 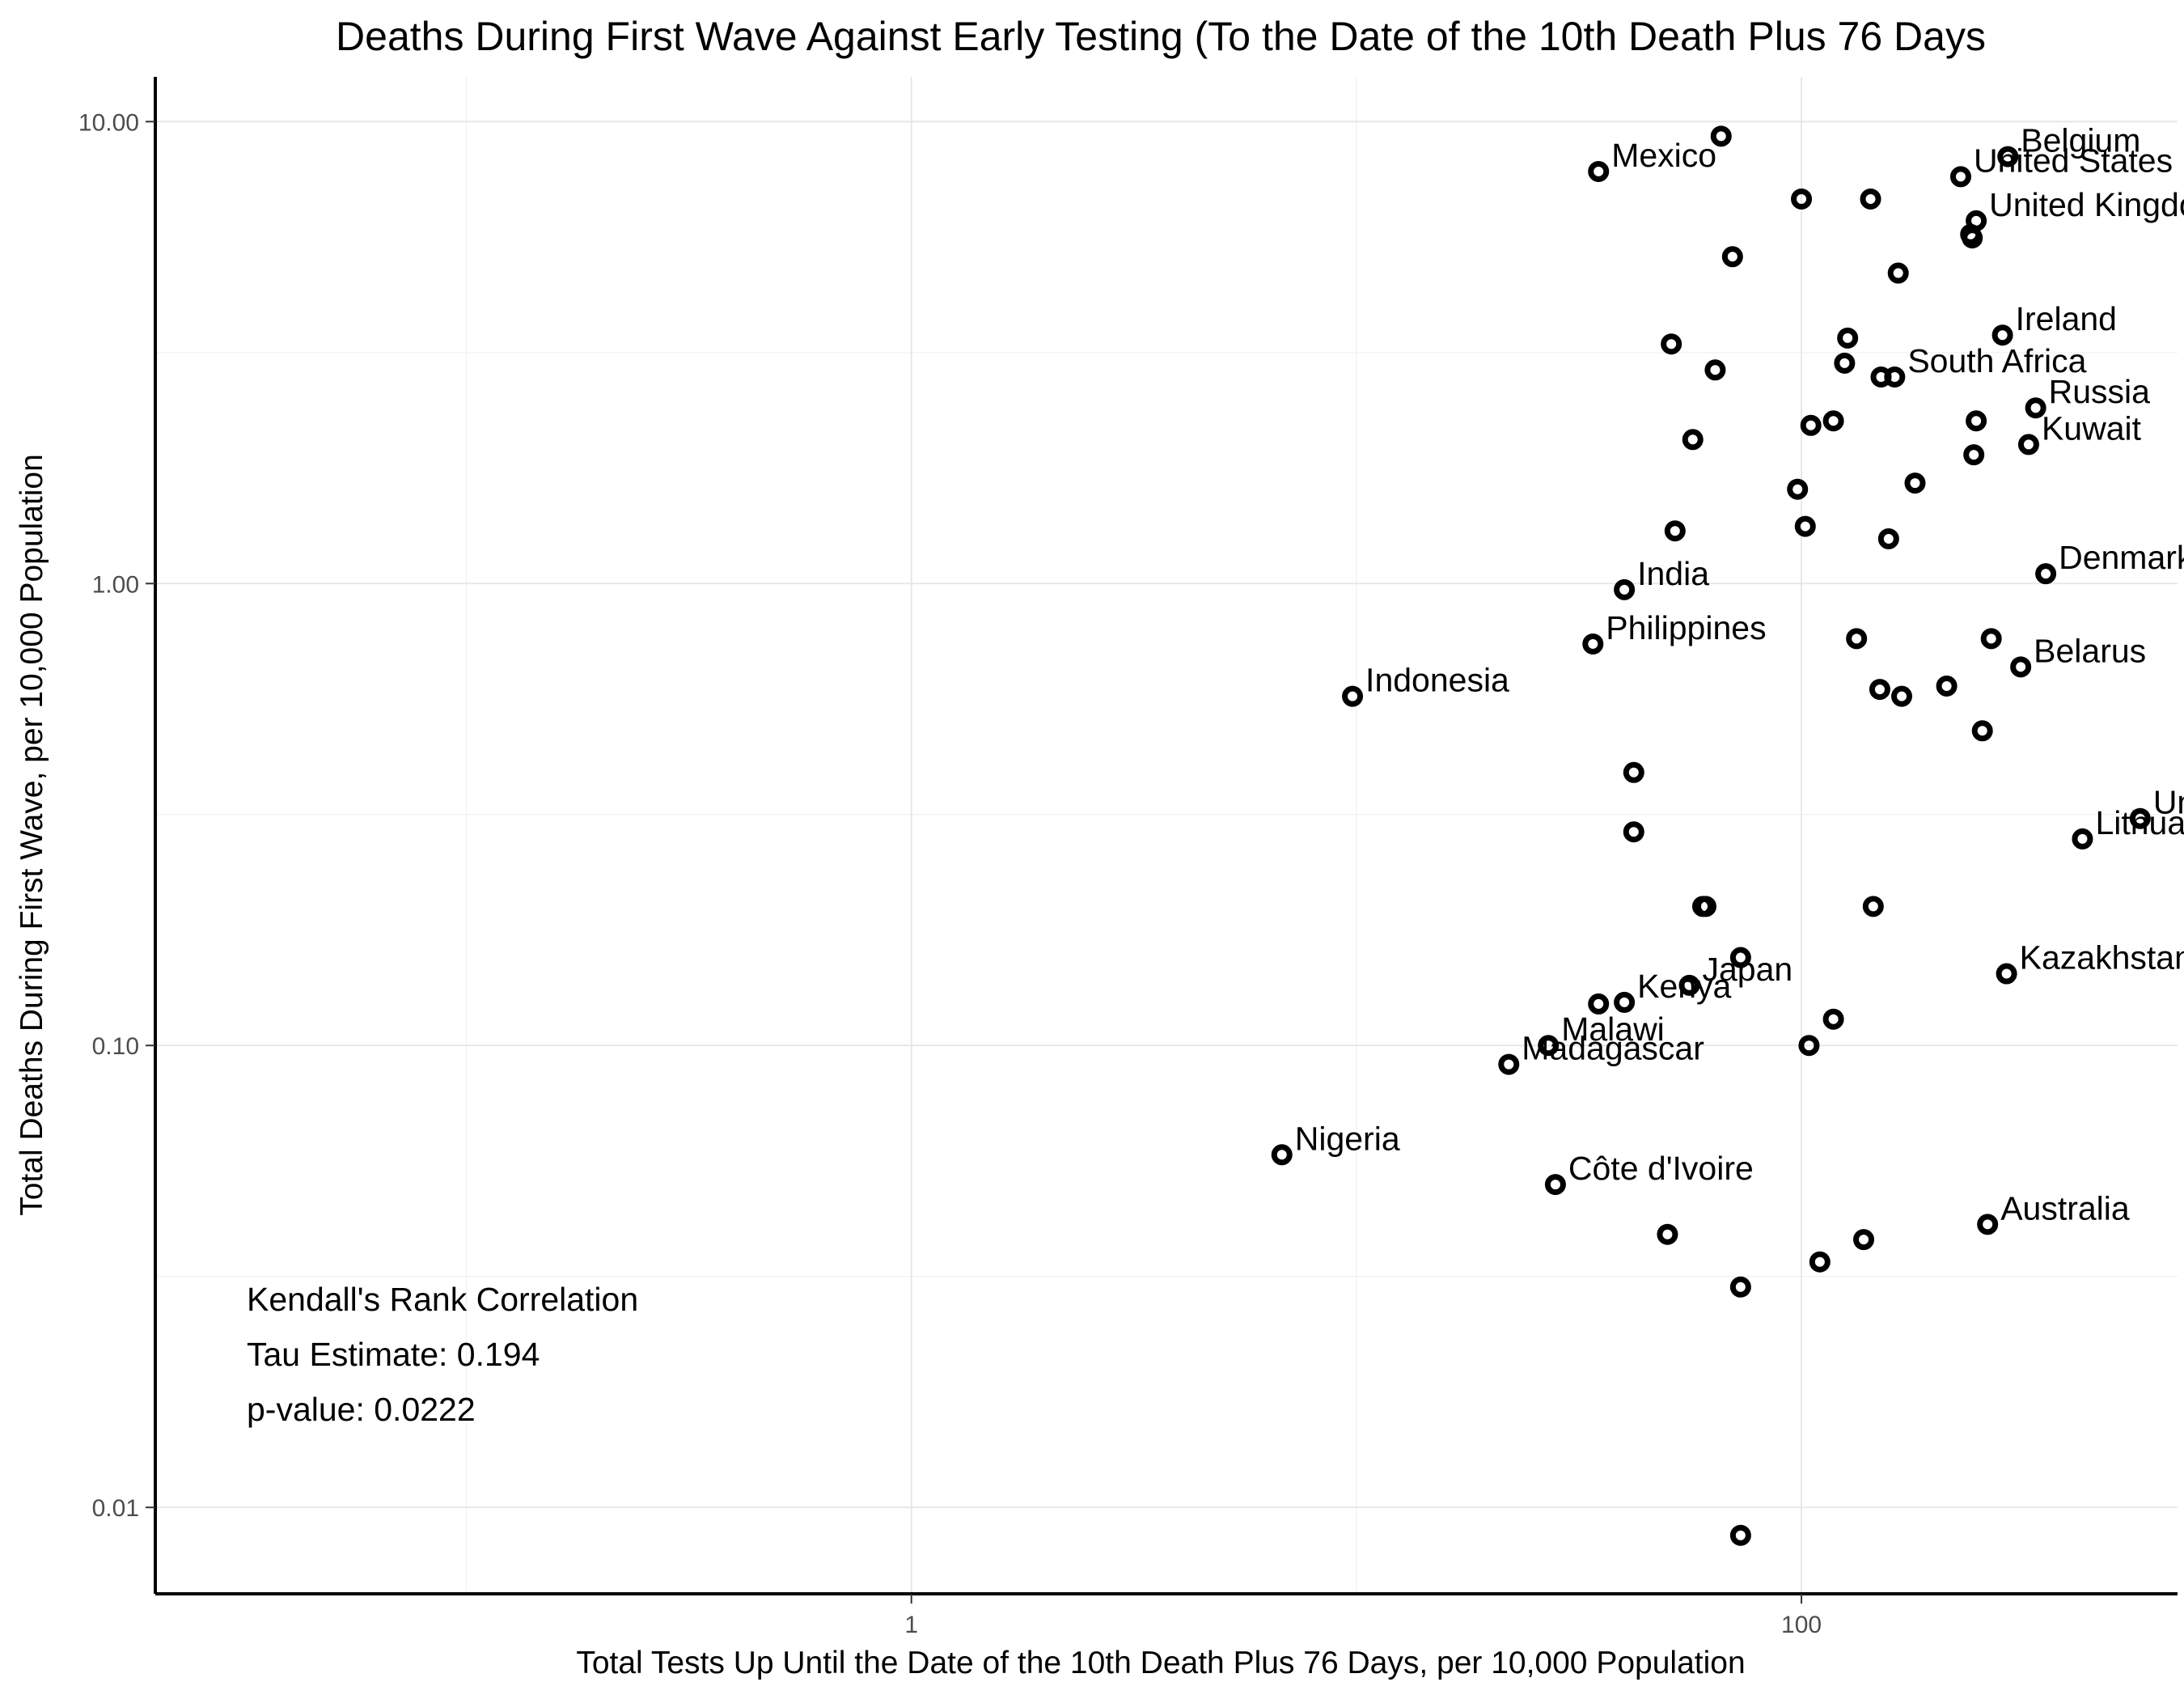 I want to click on y-tick-label: 0.01, so click(x=115, y=1508).